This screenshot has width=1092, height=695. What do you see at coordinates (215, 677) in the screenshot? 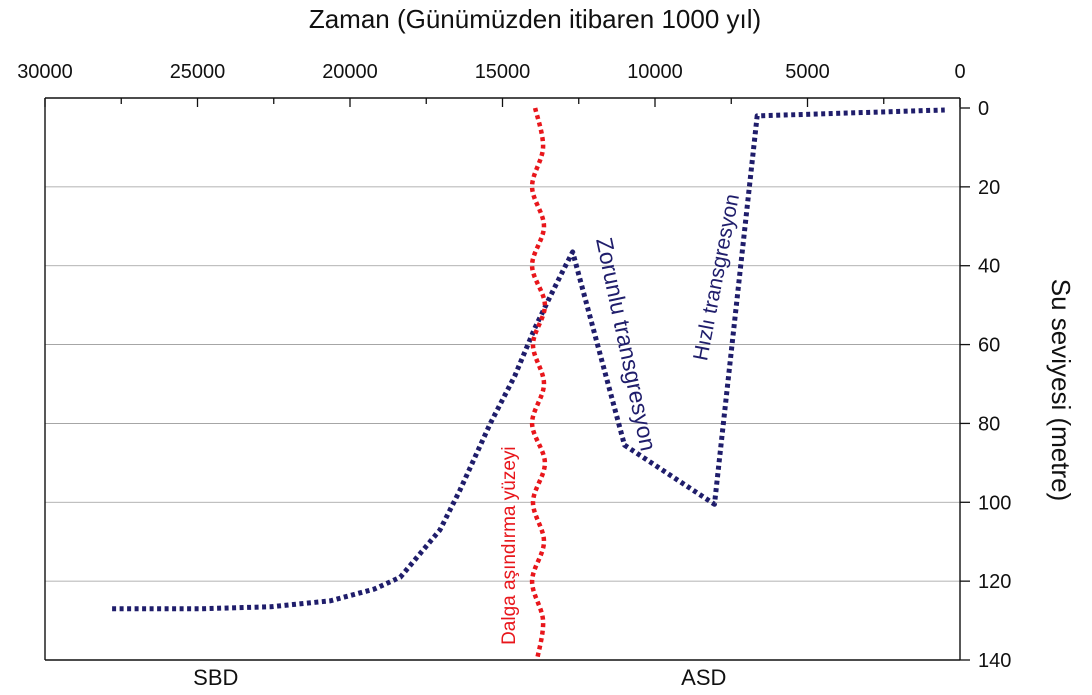
I see `sbd-label: SBD` at bounding box center [215, 677].